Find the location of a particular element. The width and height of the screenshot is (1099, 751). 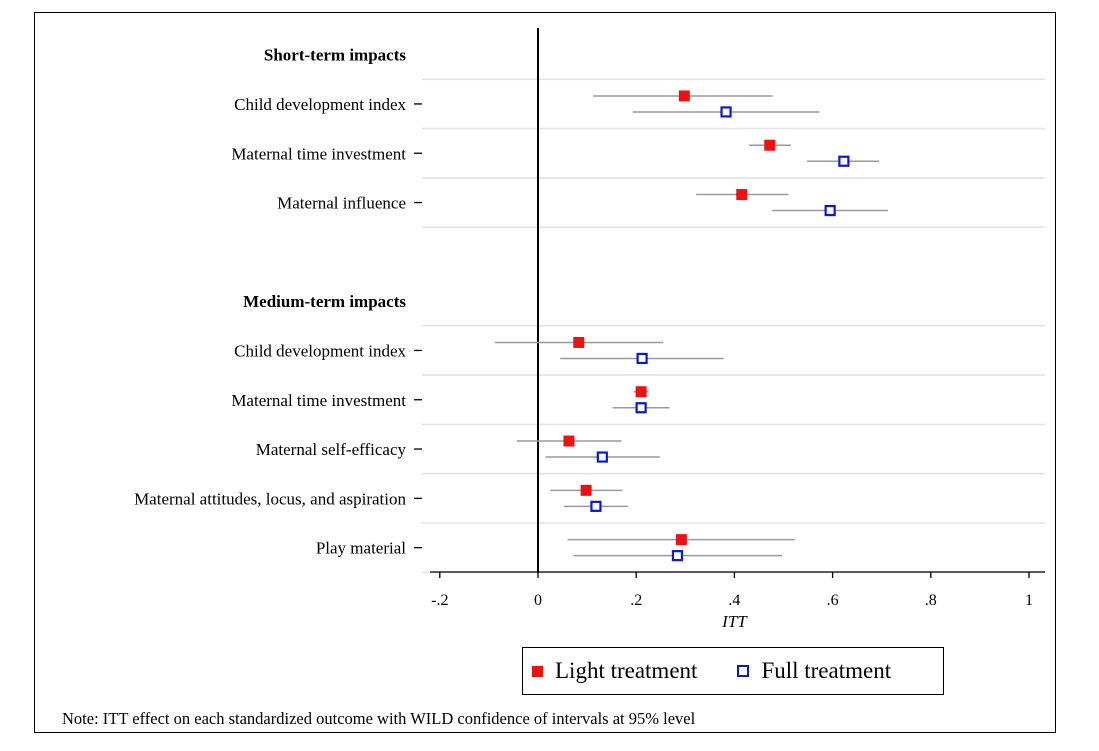

legend-item-full: Full treatment is located at coordinates (794, 671).